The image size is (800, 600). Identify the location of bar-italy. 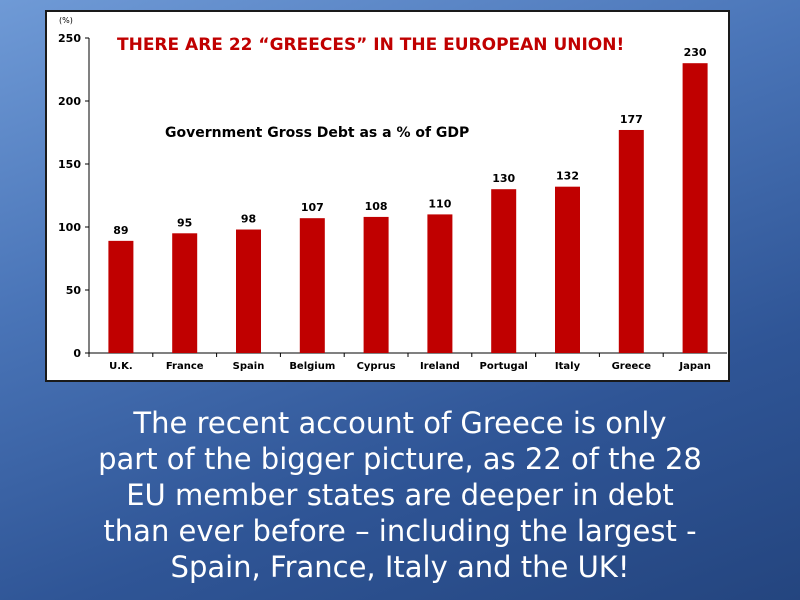
(567, 269).